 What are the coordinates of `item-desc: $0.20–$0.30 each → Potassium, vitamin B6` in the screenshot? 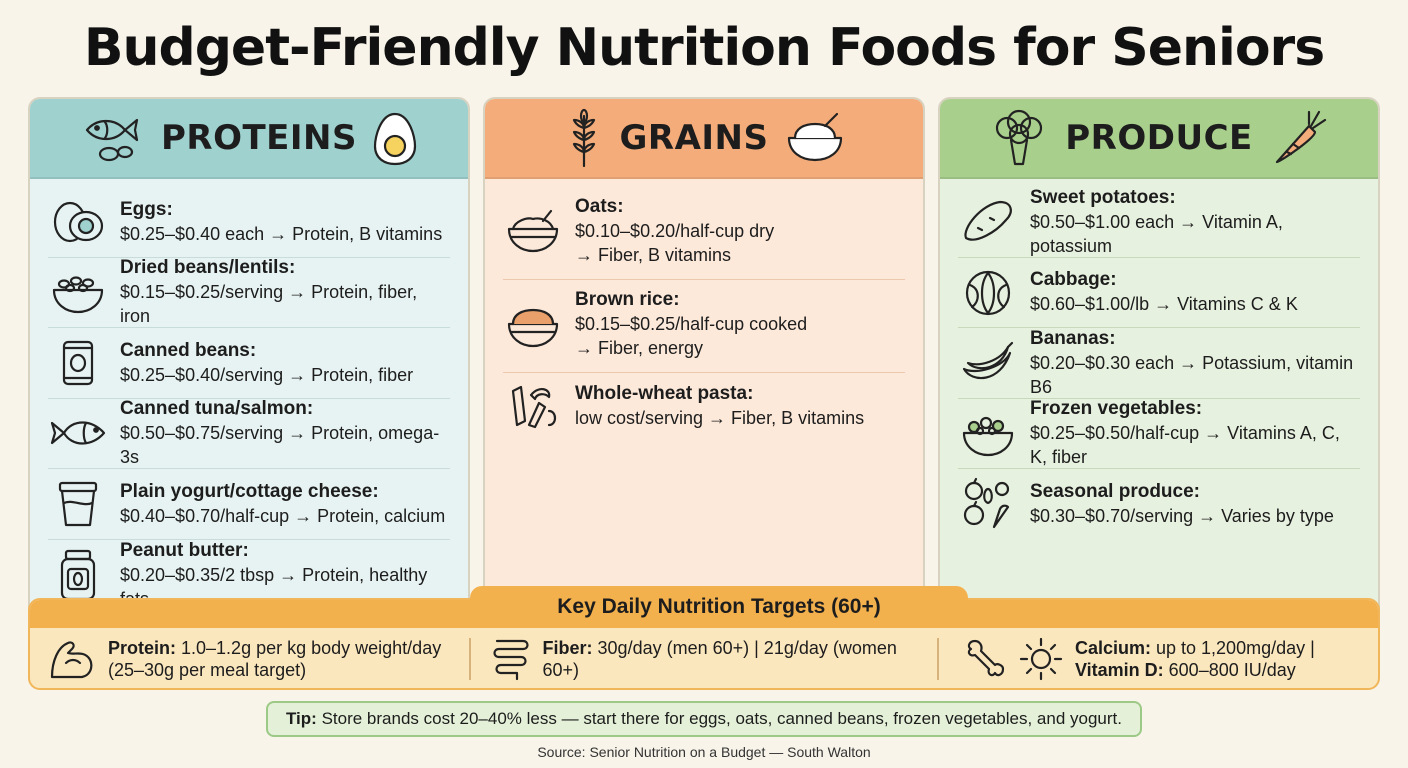 It's located at (1192, 374).